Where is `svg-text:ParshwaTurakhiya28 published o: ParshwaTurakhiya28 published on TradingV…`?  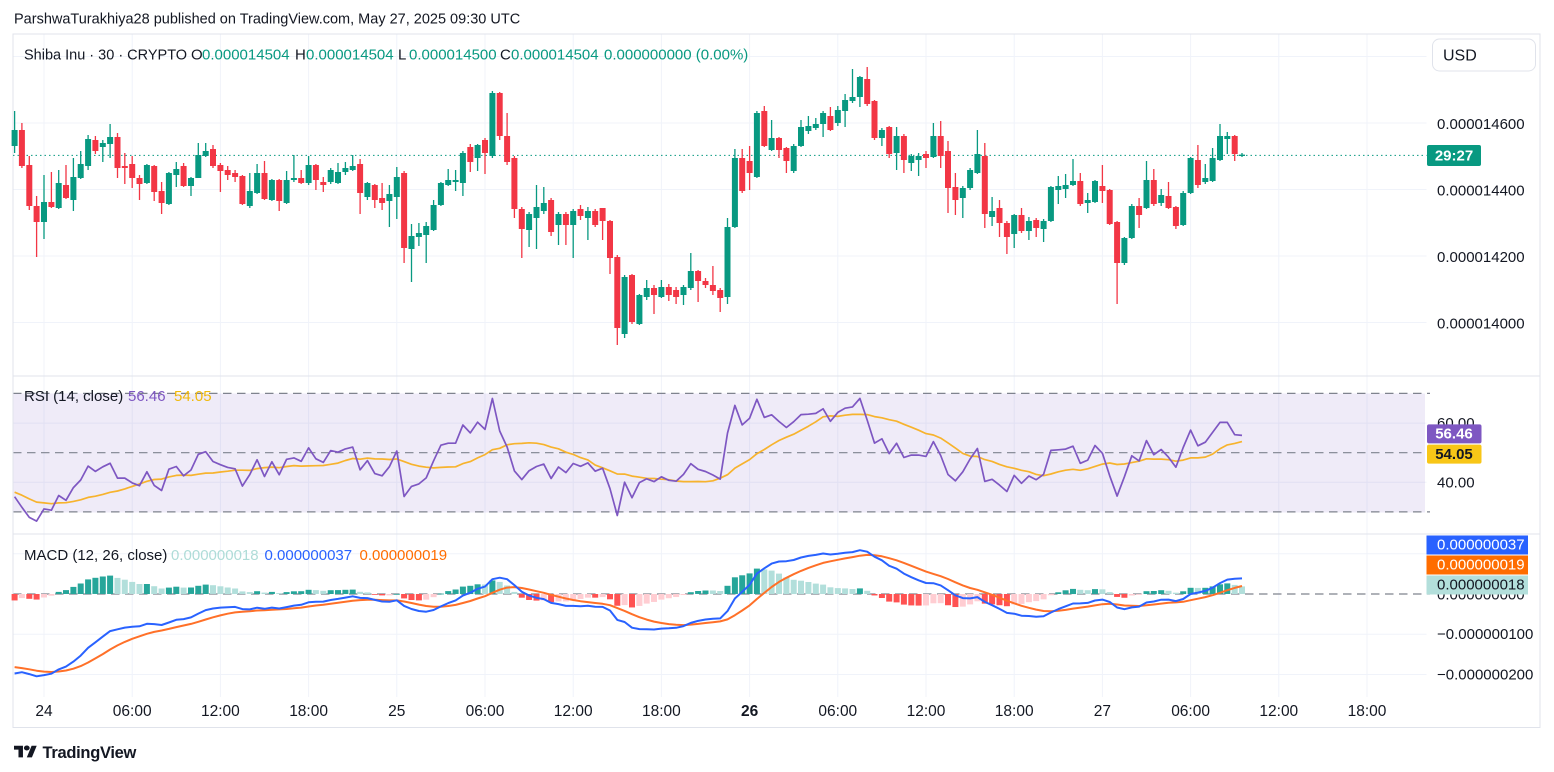
svg-text:ParshwaTurakhiya28 published o: ParshwaTurakhiya28 published on TradingV… is located at coordinates (267, 20).